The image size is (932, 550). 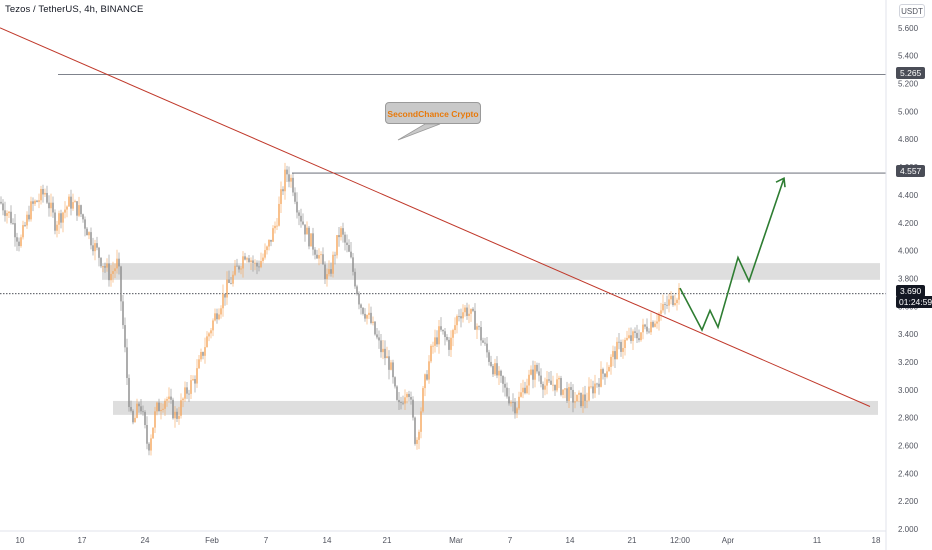 I want to click on x-tick-label: 12:00, so click(x=680, y=540).